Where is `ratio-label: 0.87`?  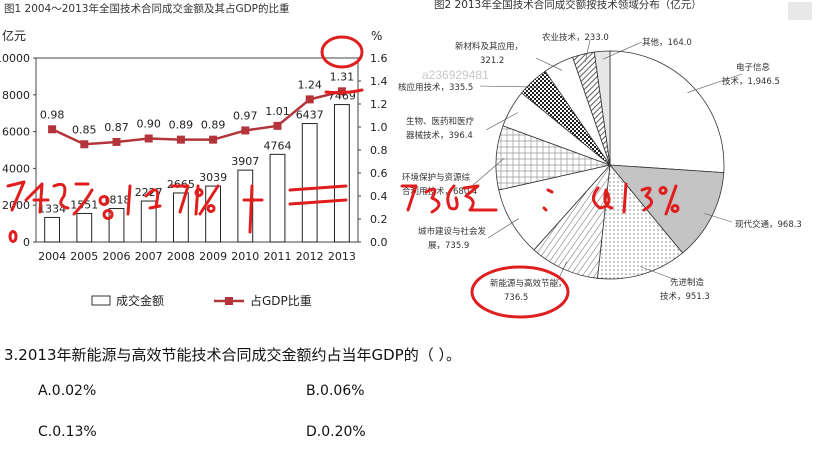 ratio-label: 0.87 is located at coordinates (116, 127).